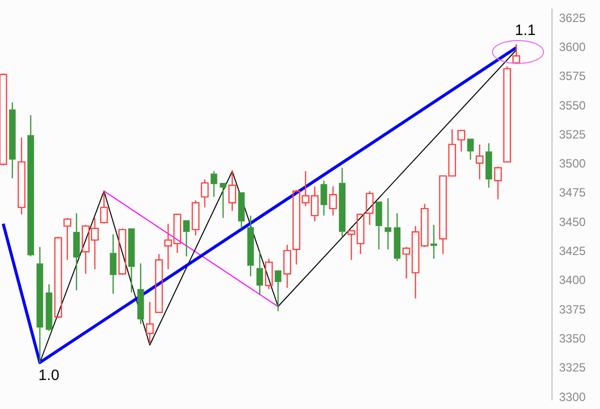 This screenshot has height=409, width=600. Describe the element at coordinates (572, 134) in the screenshot. I see `y-tick-label: 3525` at that location.